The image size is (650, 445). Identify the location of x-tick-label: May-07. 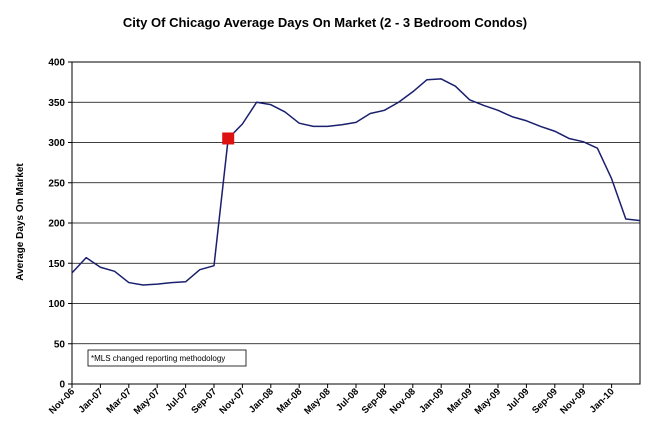
(147, 401).